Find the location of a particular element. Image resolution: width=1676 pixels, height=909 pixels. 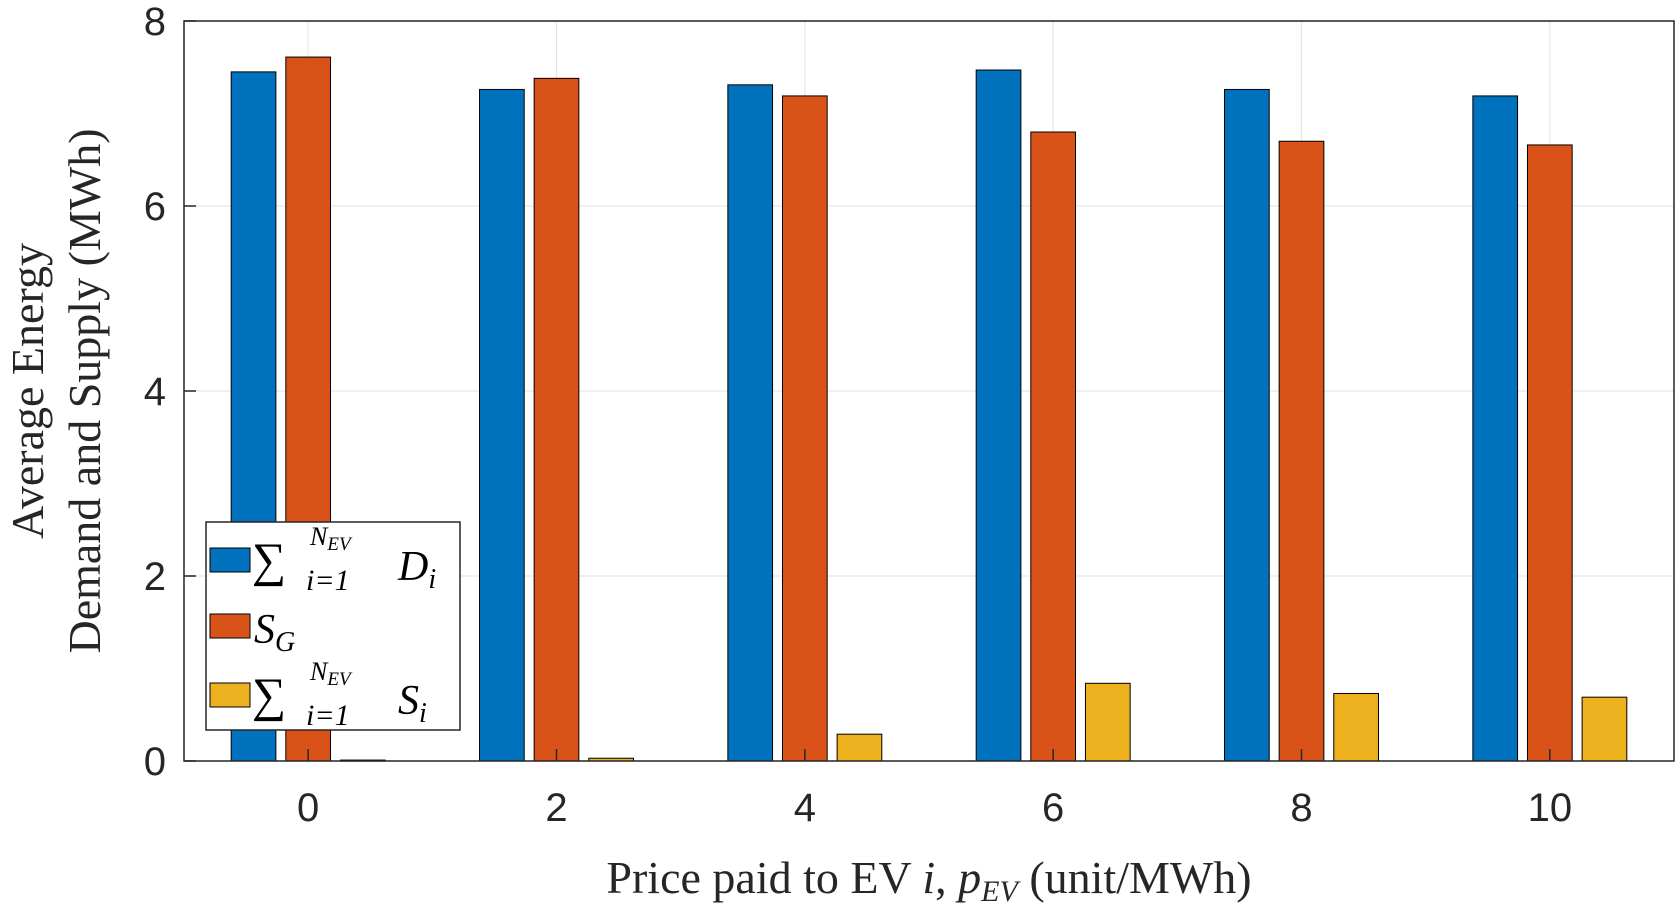

y-tick-label: 6 is located at coordinates (155, 207).